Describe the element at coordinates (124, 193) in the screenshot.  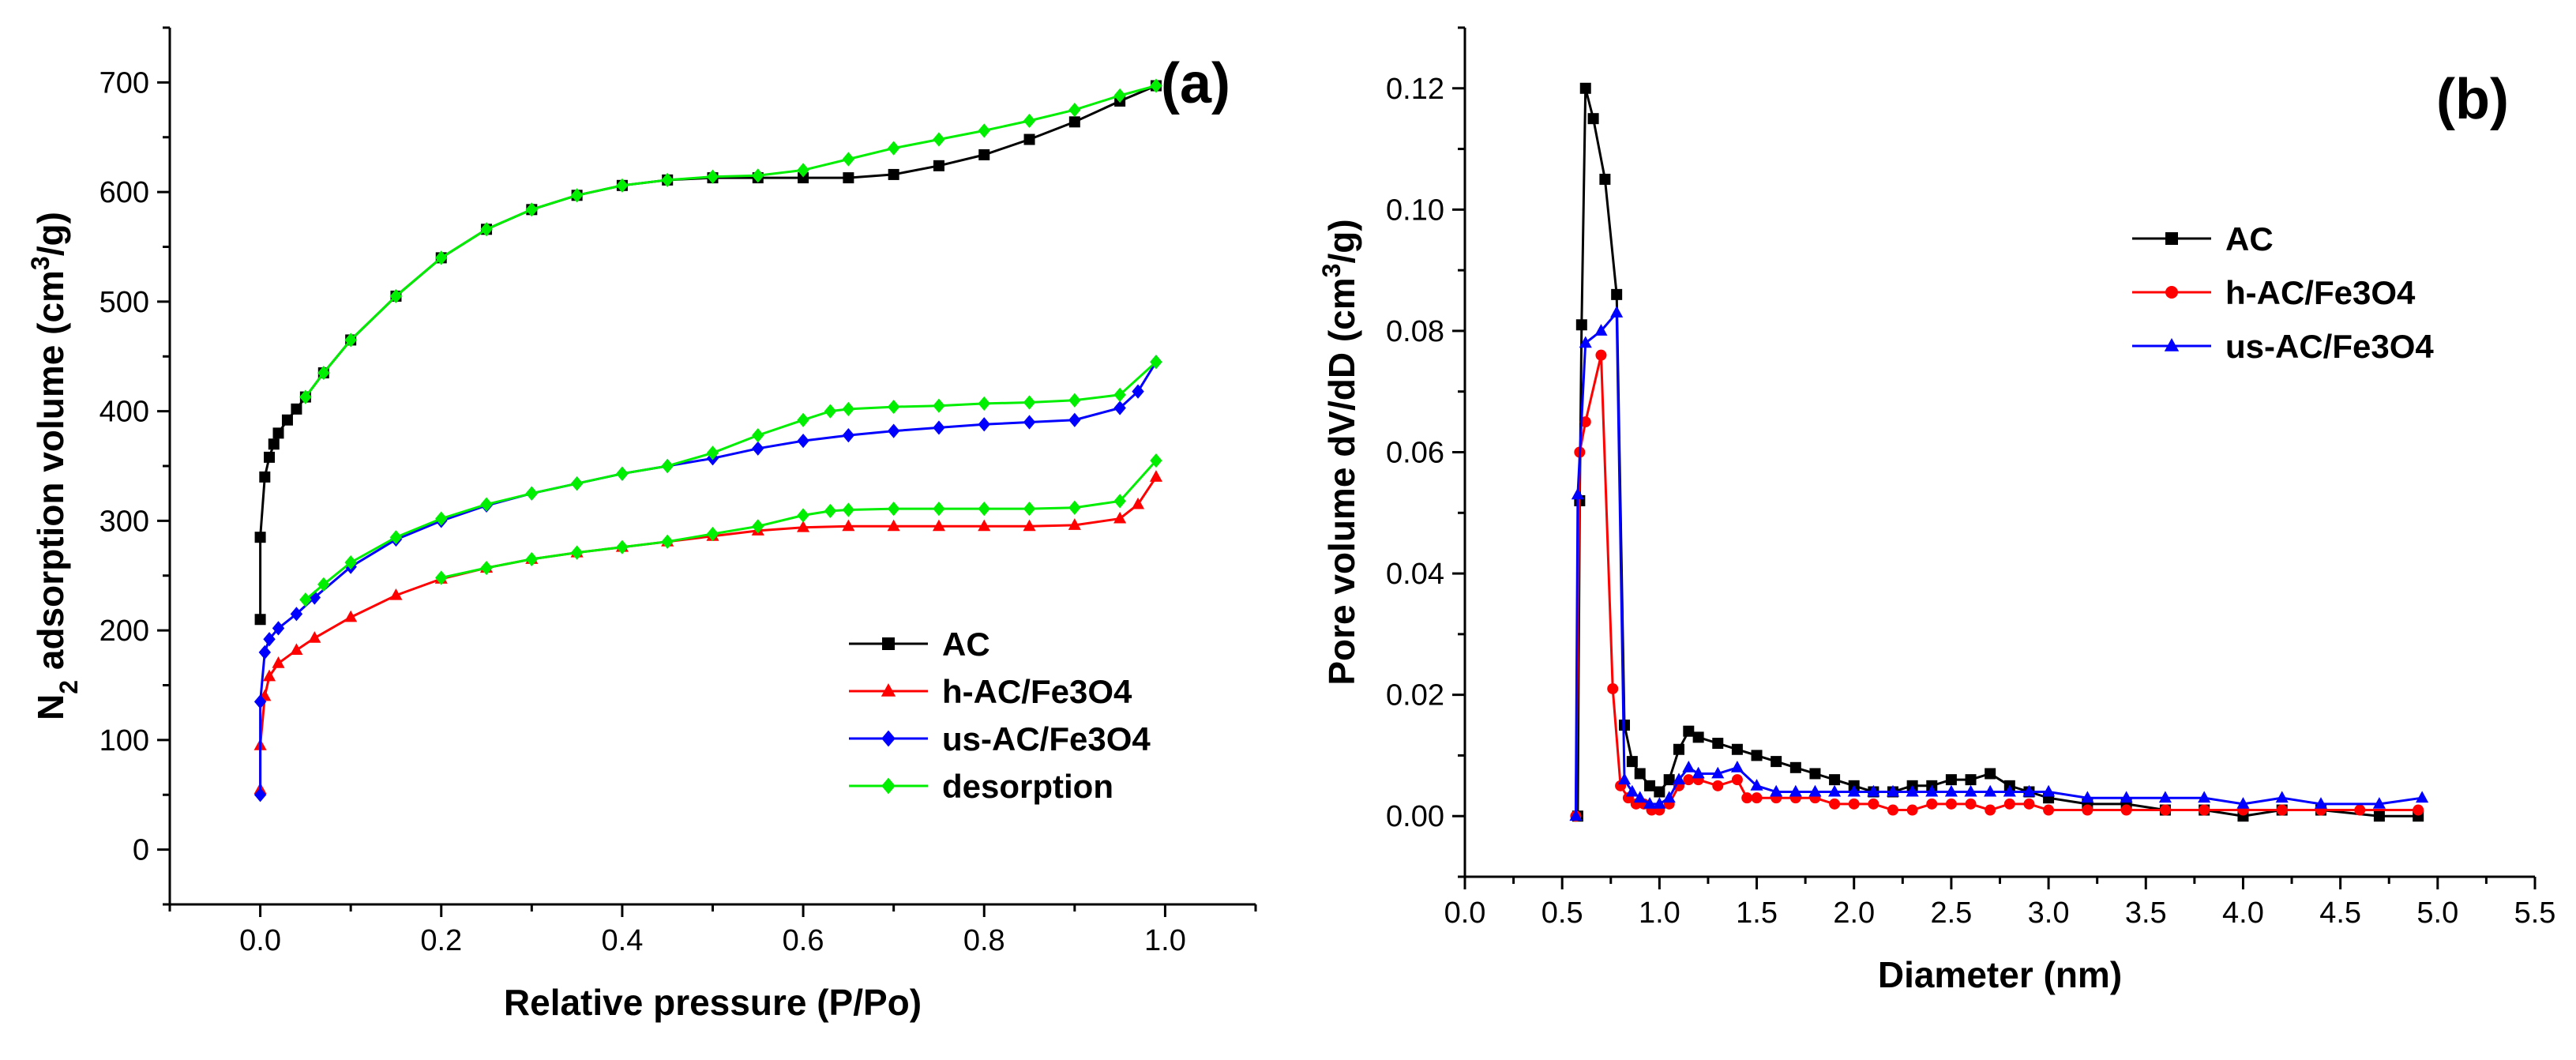
I see `y-tick-label: 600` at that location.